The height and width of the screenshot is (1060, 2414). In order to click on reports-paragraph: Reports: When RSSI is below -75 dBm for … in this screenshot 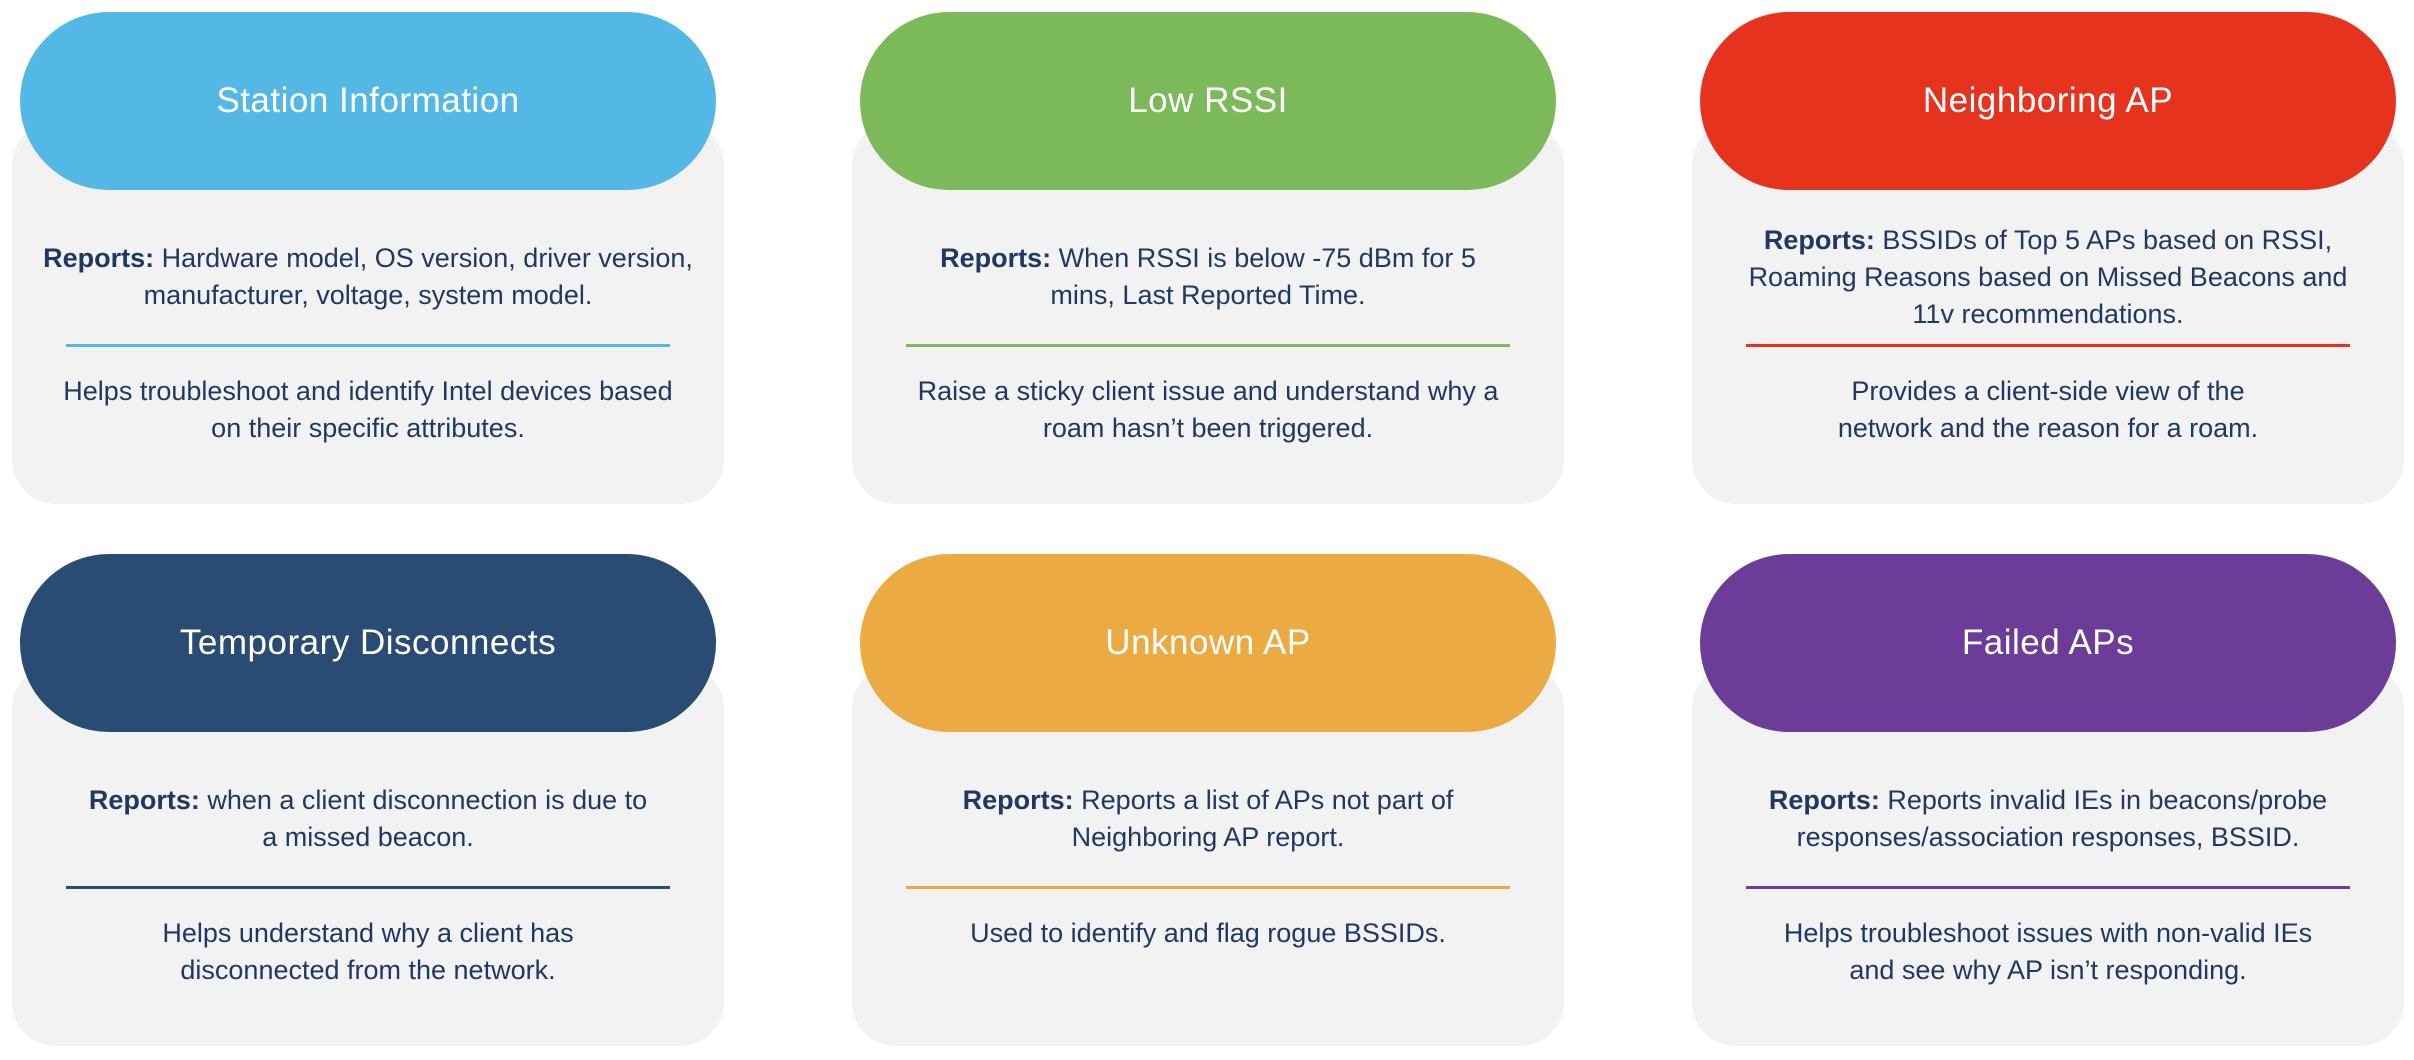, I will do `click(1208, 277)`.